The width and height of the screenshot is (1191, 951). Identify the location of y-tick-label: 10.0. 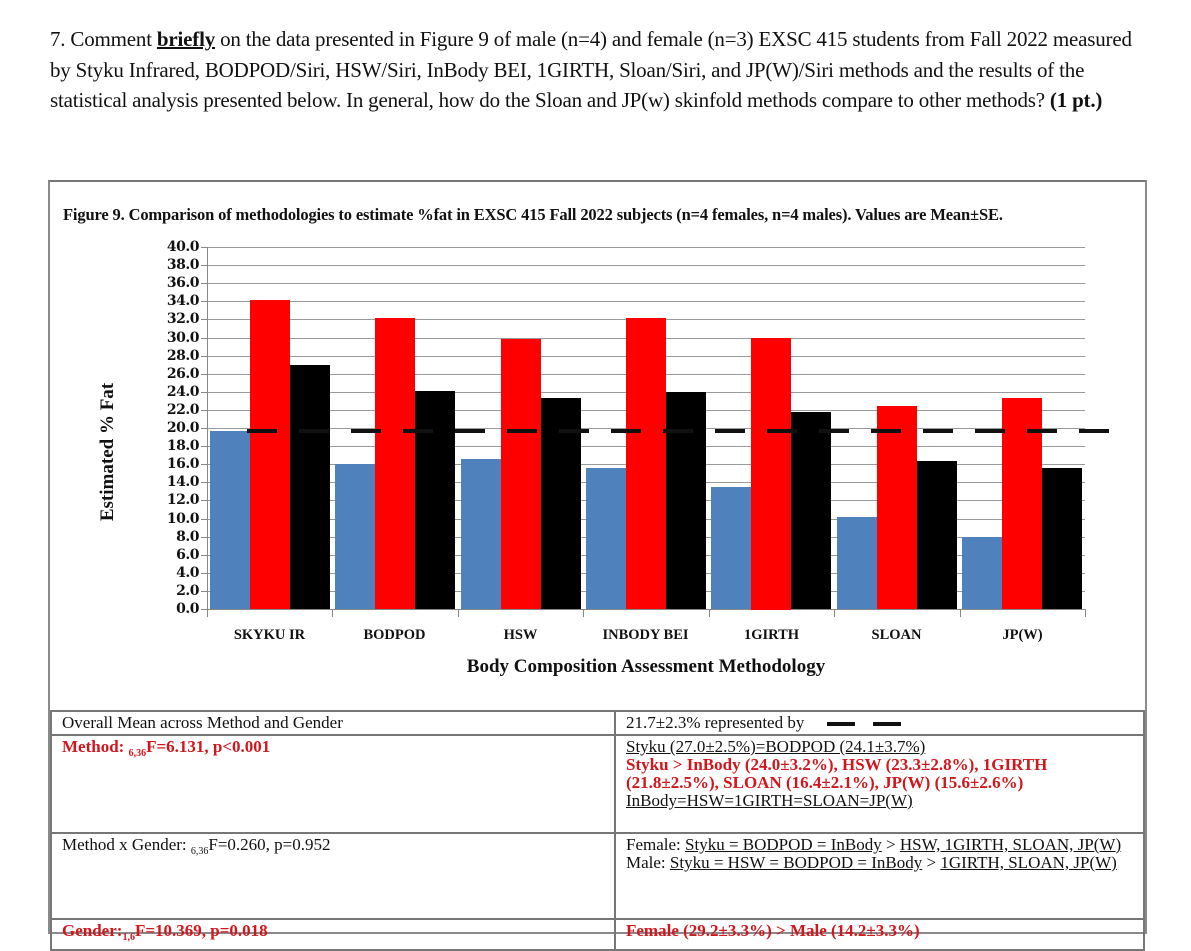
(183, 519).